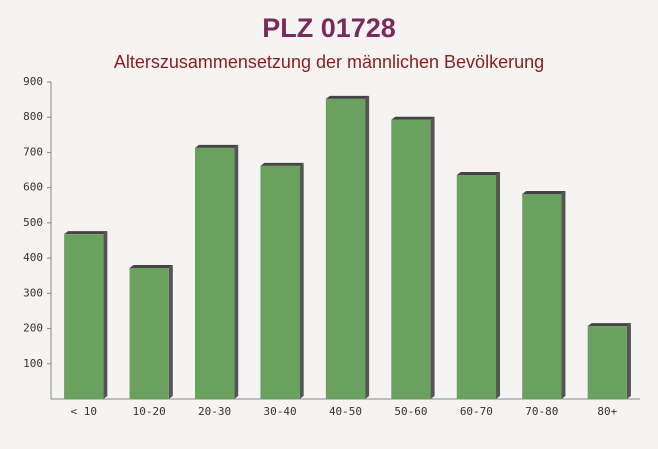 The image size is (658, 449). I want to click on chart-title: PLZ 01728, so click(329, 28).